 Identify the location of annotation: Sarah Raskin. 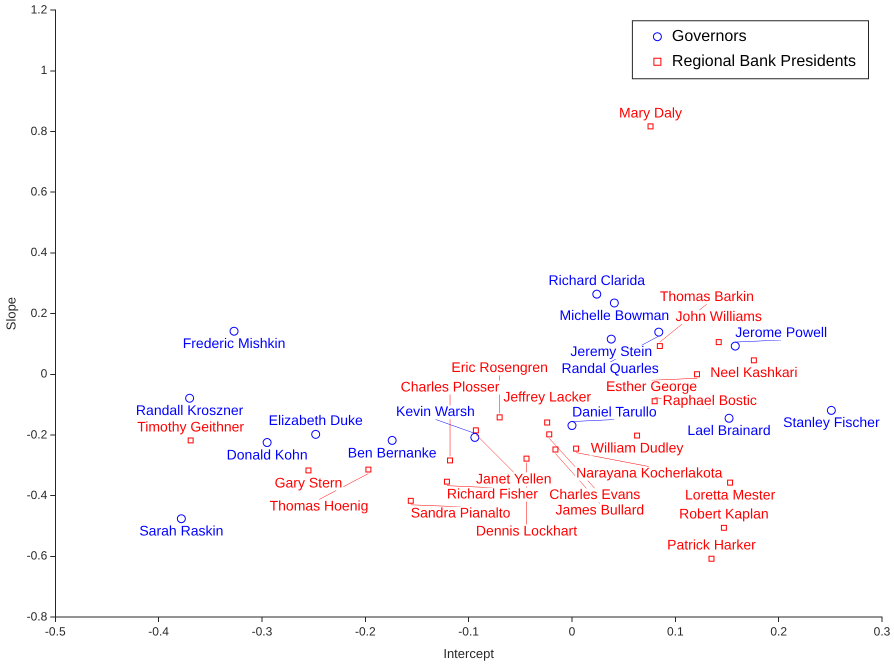
(181, 530).